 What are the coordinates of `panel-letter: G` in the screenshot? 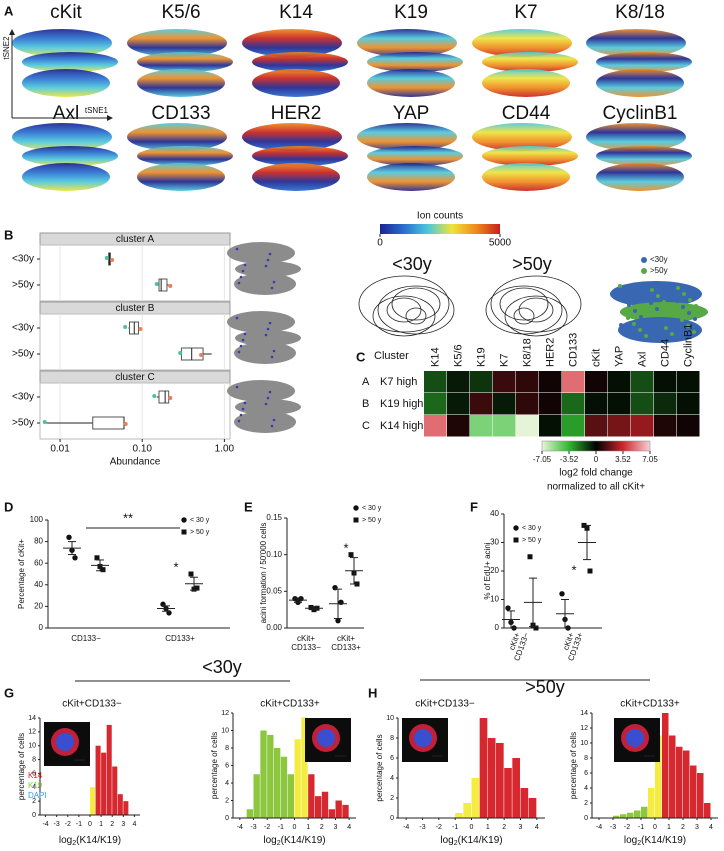 It's located at (9, 692).